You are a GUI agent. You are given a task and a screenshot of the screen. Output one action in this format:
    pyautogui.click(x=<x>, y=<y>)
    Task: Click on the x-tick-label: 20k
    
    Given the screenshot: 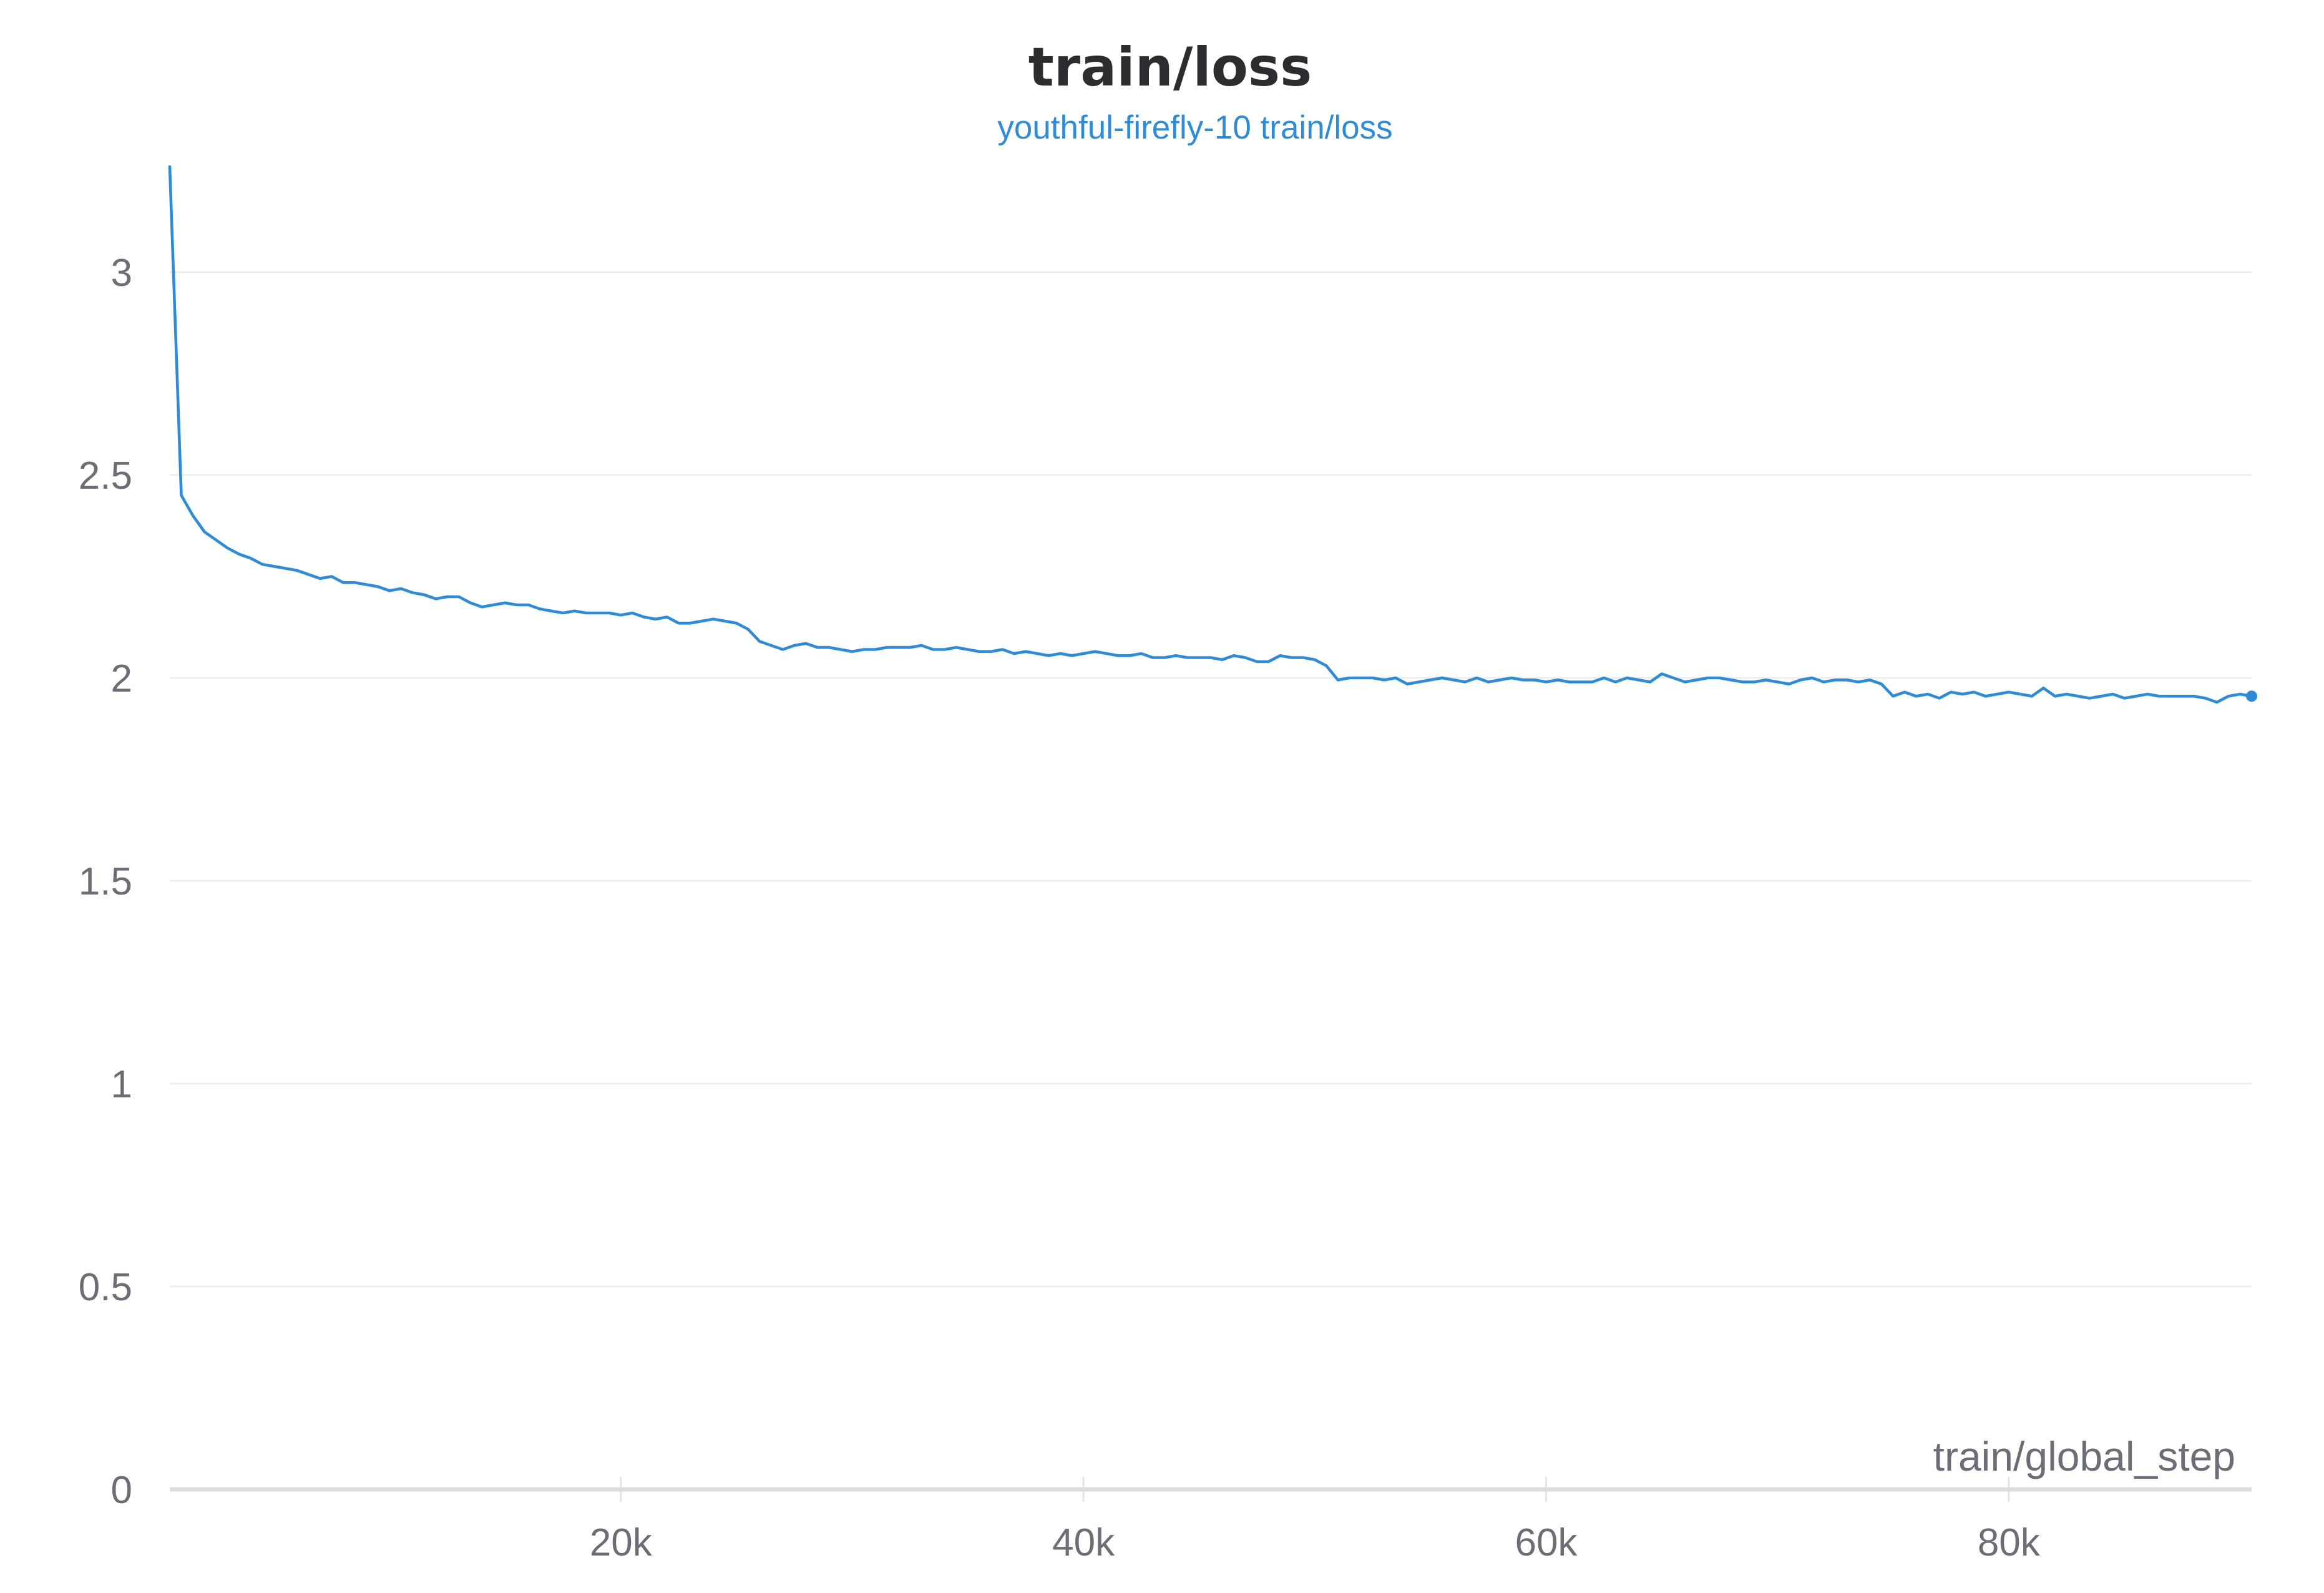 What is the action you would take?
    pyautogui.click(x=621, y=1543)
    